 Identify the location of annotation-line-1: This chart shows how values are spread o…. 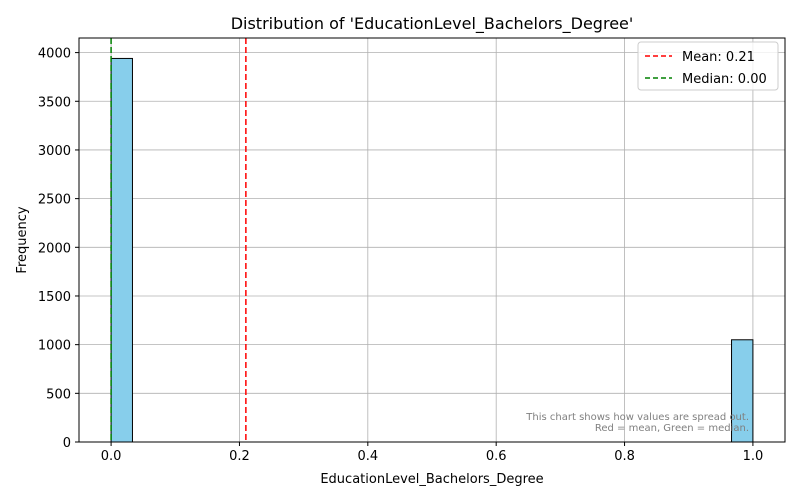
(637, 417).